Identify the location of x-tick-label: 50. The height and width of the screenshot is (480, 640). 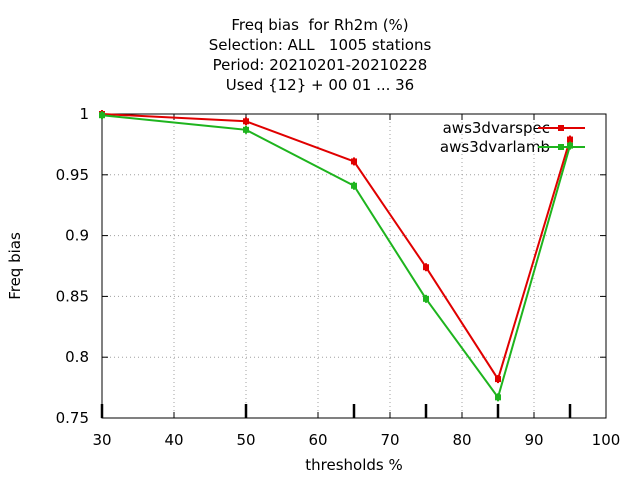
(245, 440).